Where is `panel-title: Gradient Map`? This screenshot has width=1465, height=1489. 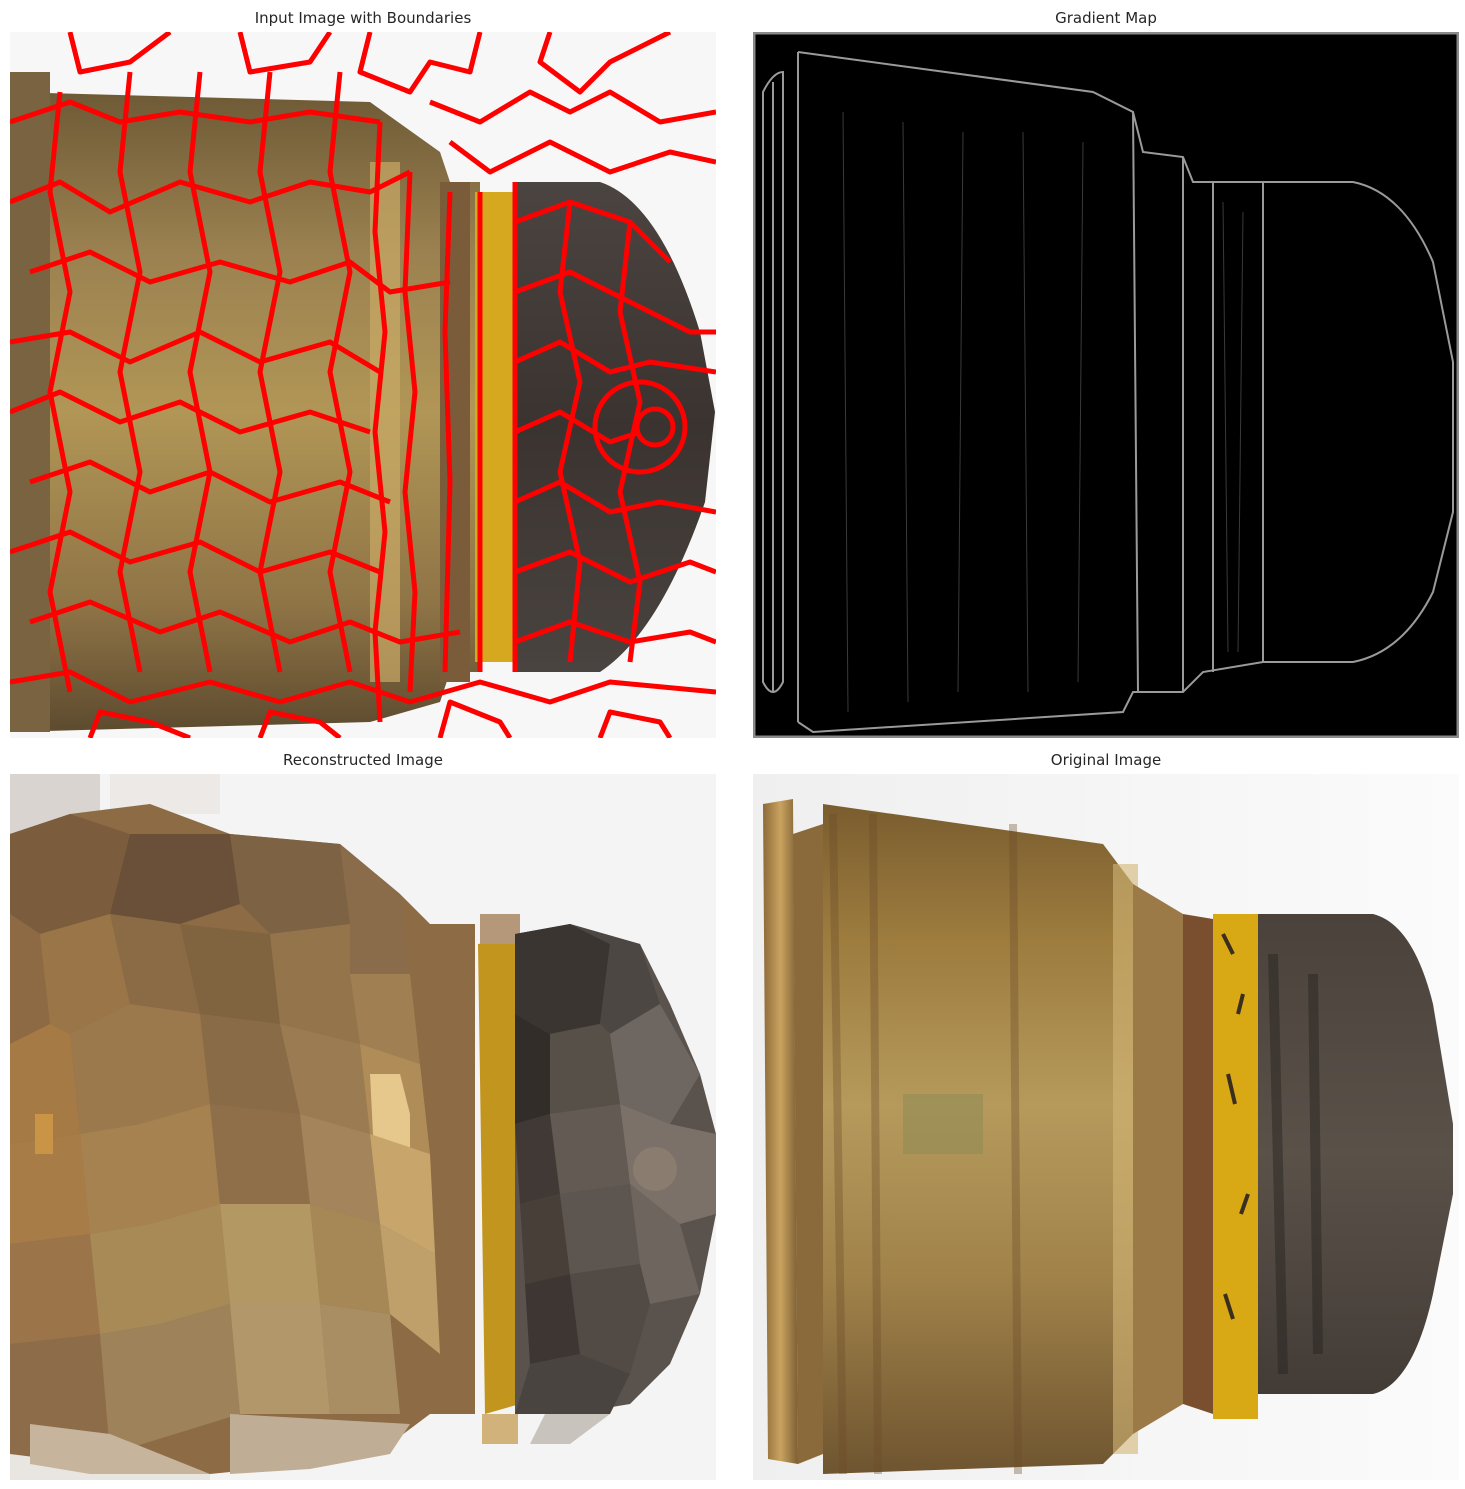 panel-title: Gradient Map is located at coordinates (1106, 18).